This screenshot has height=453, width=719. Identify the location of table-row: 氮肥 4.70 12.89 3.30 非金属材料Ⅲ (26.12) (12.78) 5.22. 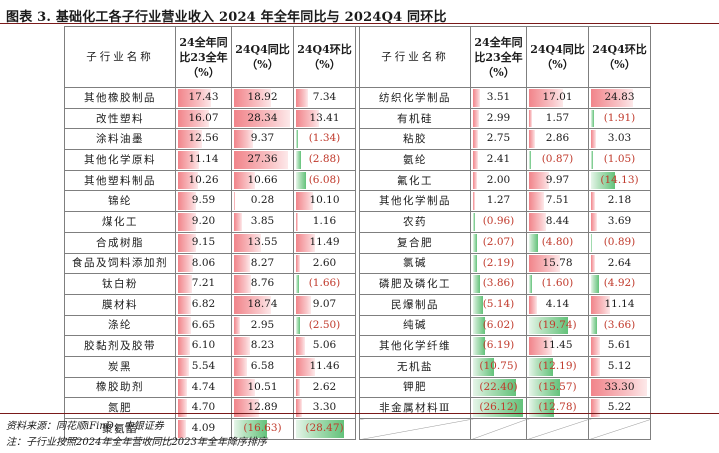
(357, 408).